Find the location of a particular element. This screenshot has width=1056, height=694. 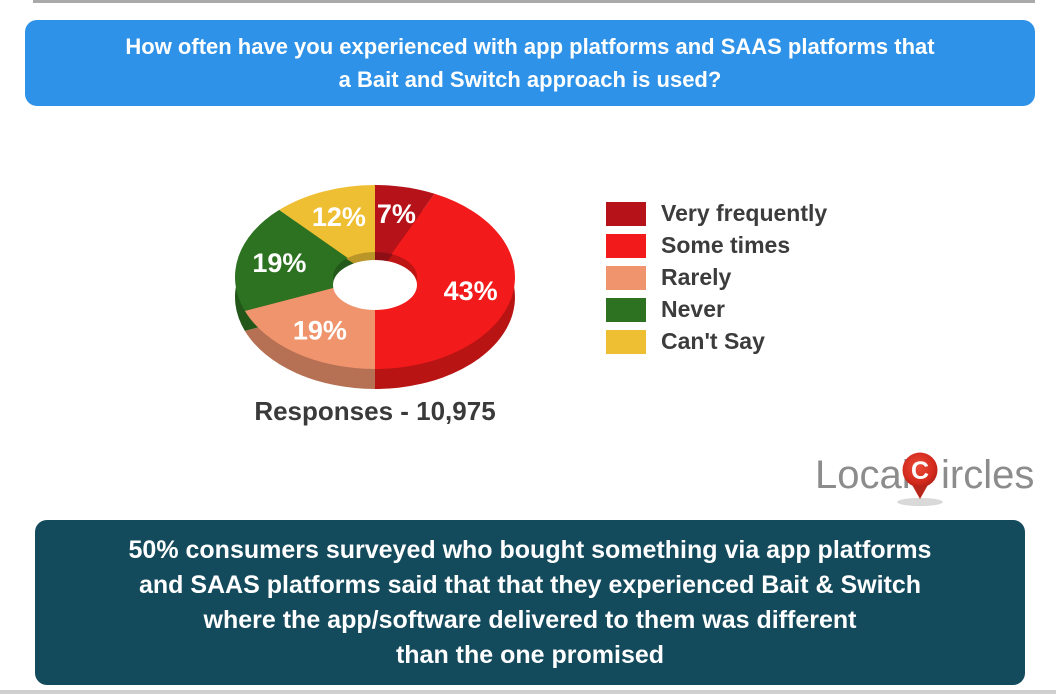

pie-slice-can-t-say is located at coordinates (327, 231).